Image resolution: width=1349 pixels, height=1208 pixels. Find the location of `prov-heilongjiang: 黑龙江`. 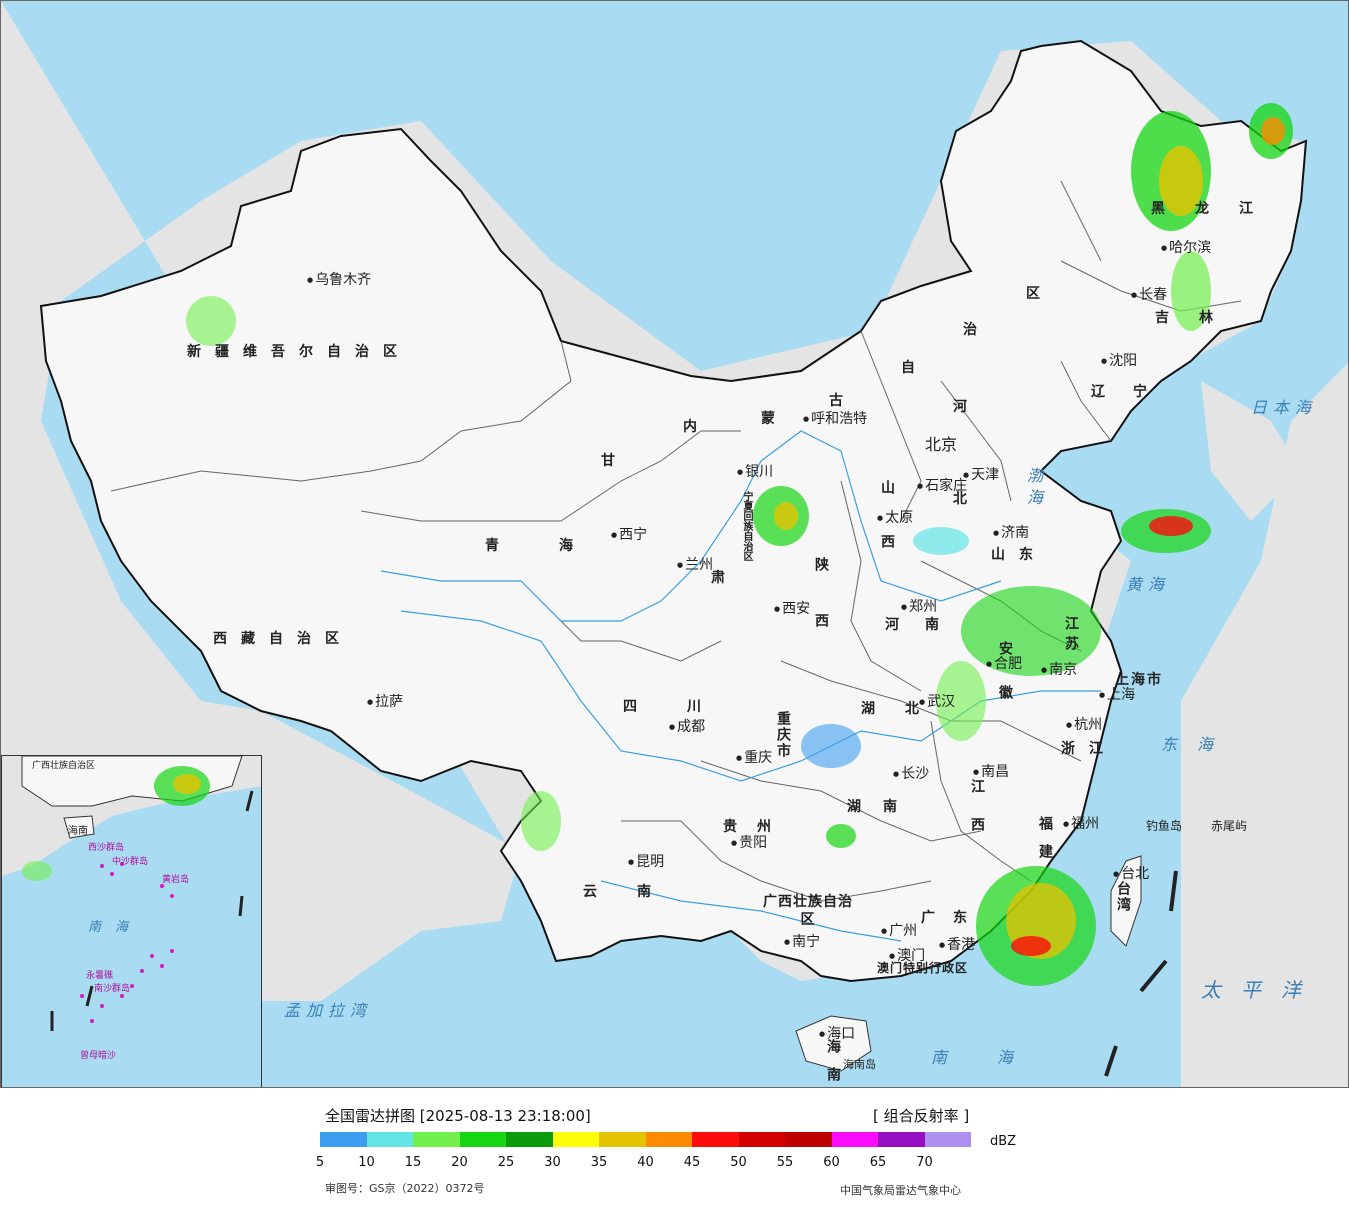

prov-heilongjiang: 黑龙江 is located at coordinates (1217, 209).